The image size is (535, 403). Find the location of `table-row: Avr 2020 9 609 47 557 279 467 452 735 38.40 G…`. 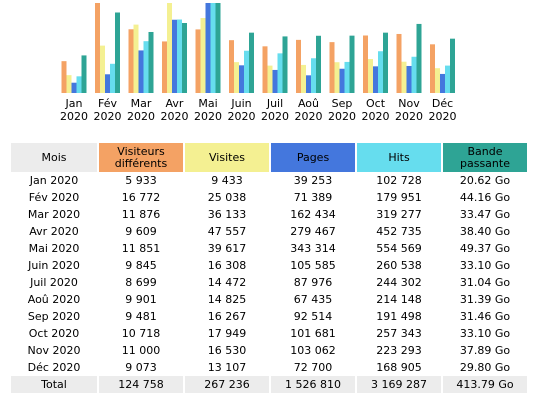

table-row: Avr 2020 9 609 47 557 279 467 452 735 38.40 G… is located at coordinates (269, 231).